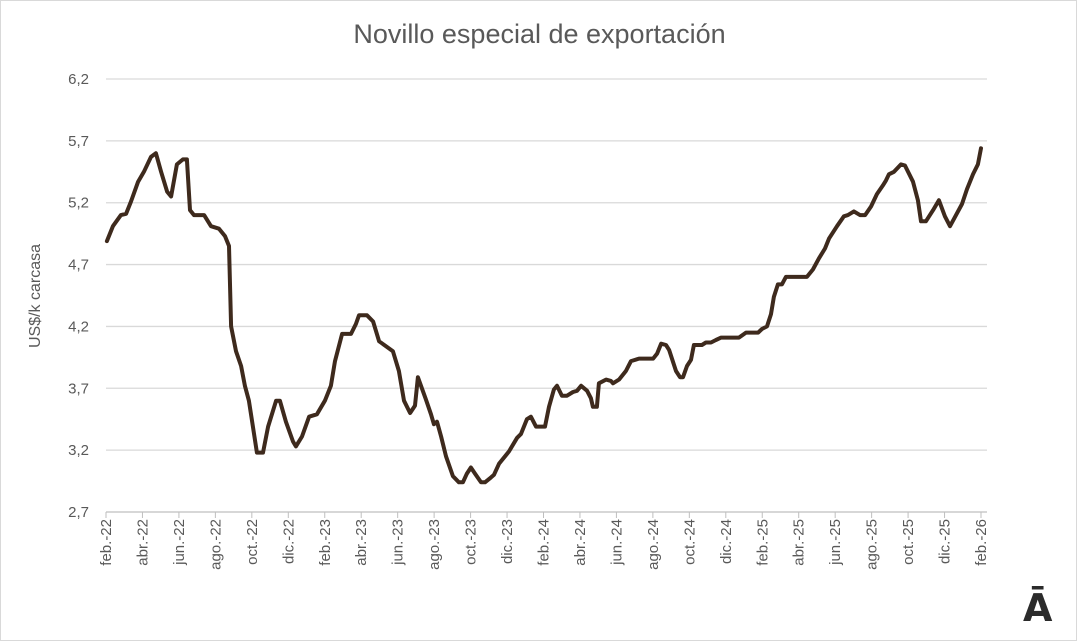 The image size is (1077, 641). I want to click on chart-title: Novillo especial de exportación, so click(539, 34).